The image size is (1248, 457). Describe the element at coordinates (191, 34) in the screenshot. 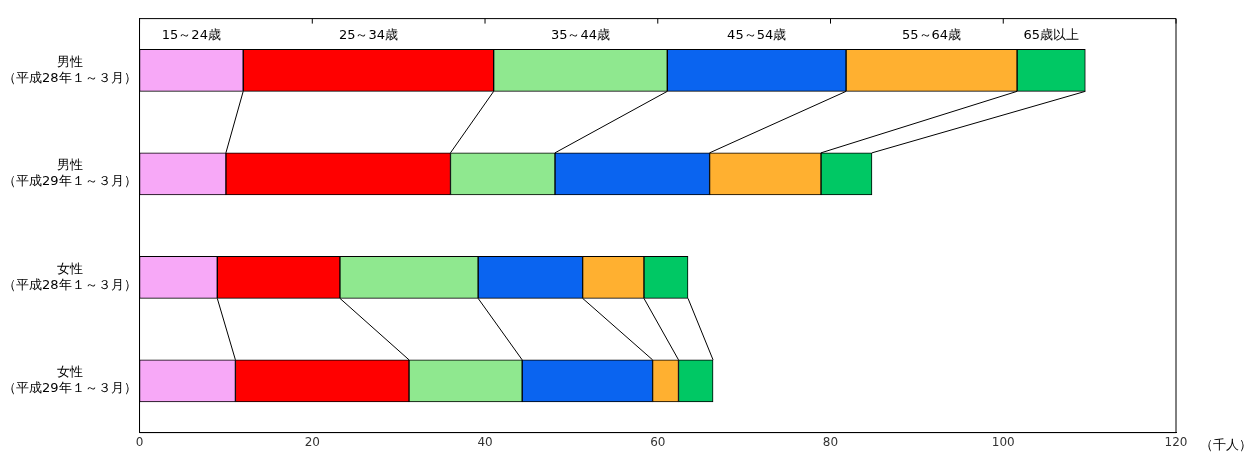

I see `series-label: 15～24歳` at that location.